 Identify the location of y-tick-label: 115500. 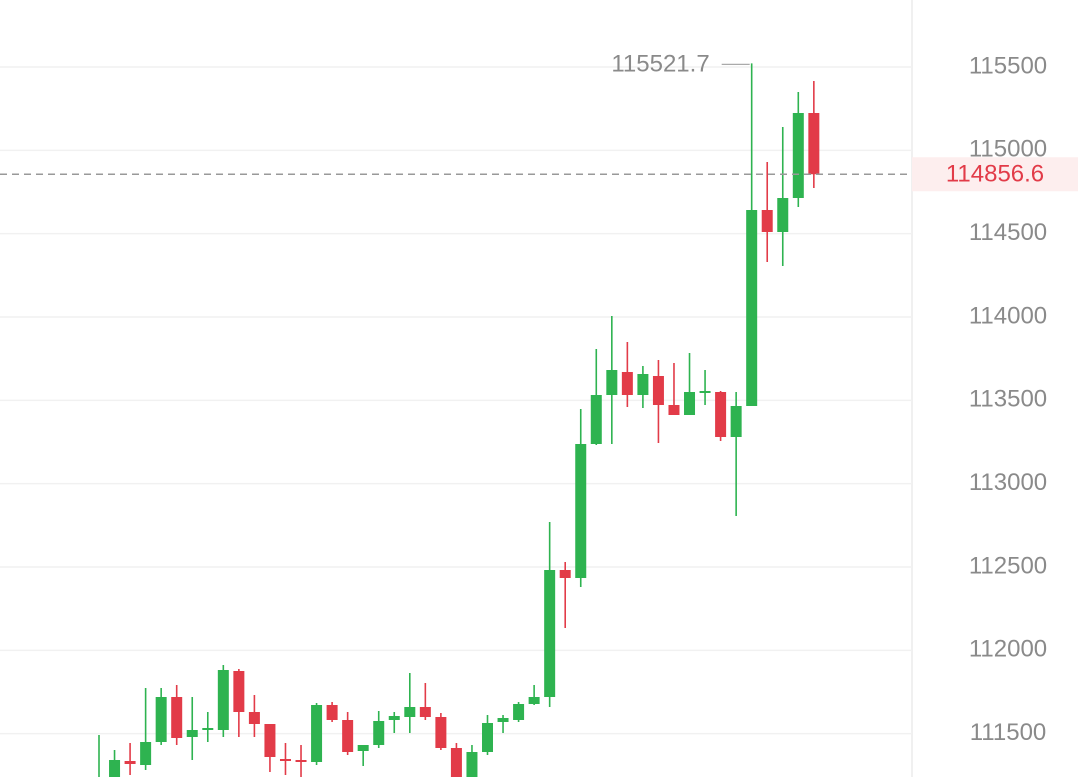
(1008, 65).